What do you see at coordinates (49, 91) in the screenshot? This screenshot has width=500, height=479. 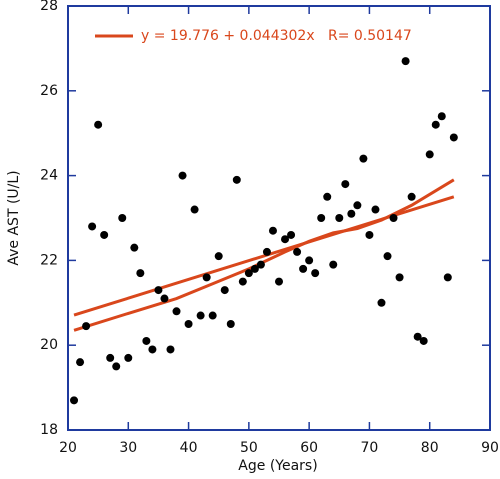 I see `y-tick-label: 26` at bounding box center [49, 91].